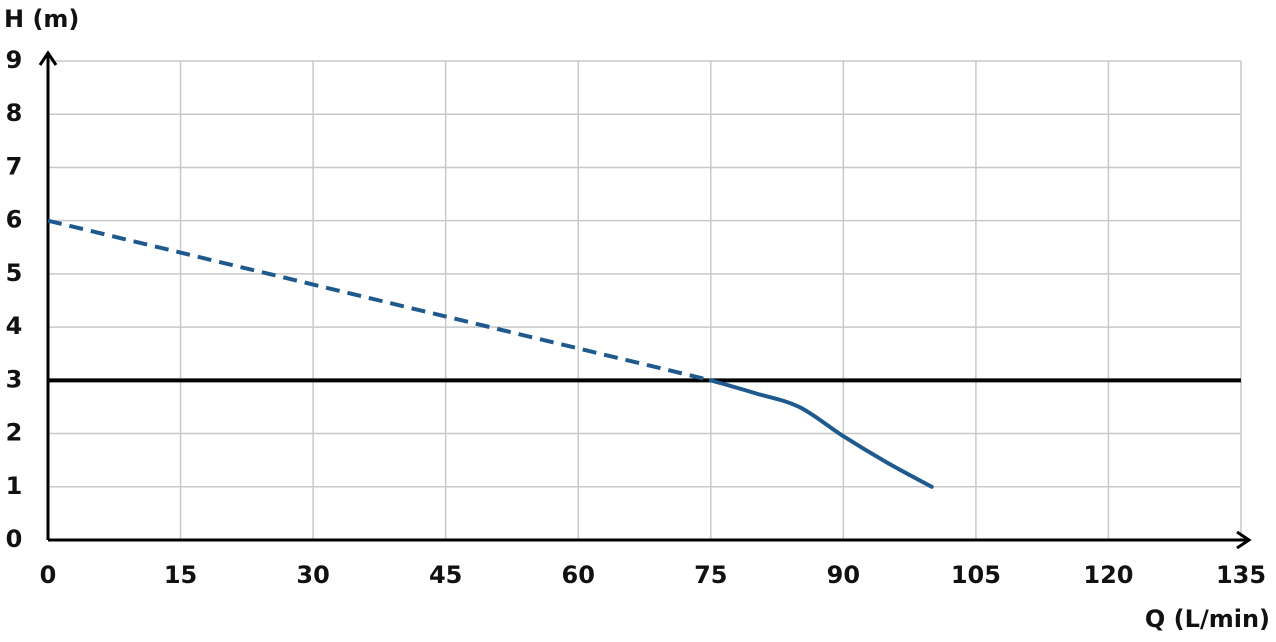 The image size is (1276, 642). Describe the element at coordinates (14, 539) in the screenshot. I see `y-tick-label: 0` at that location.